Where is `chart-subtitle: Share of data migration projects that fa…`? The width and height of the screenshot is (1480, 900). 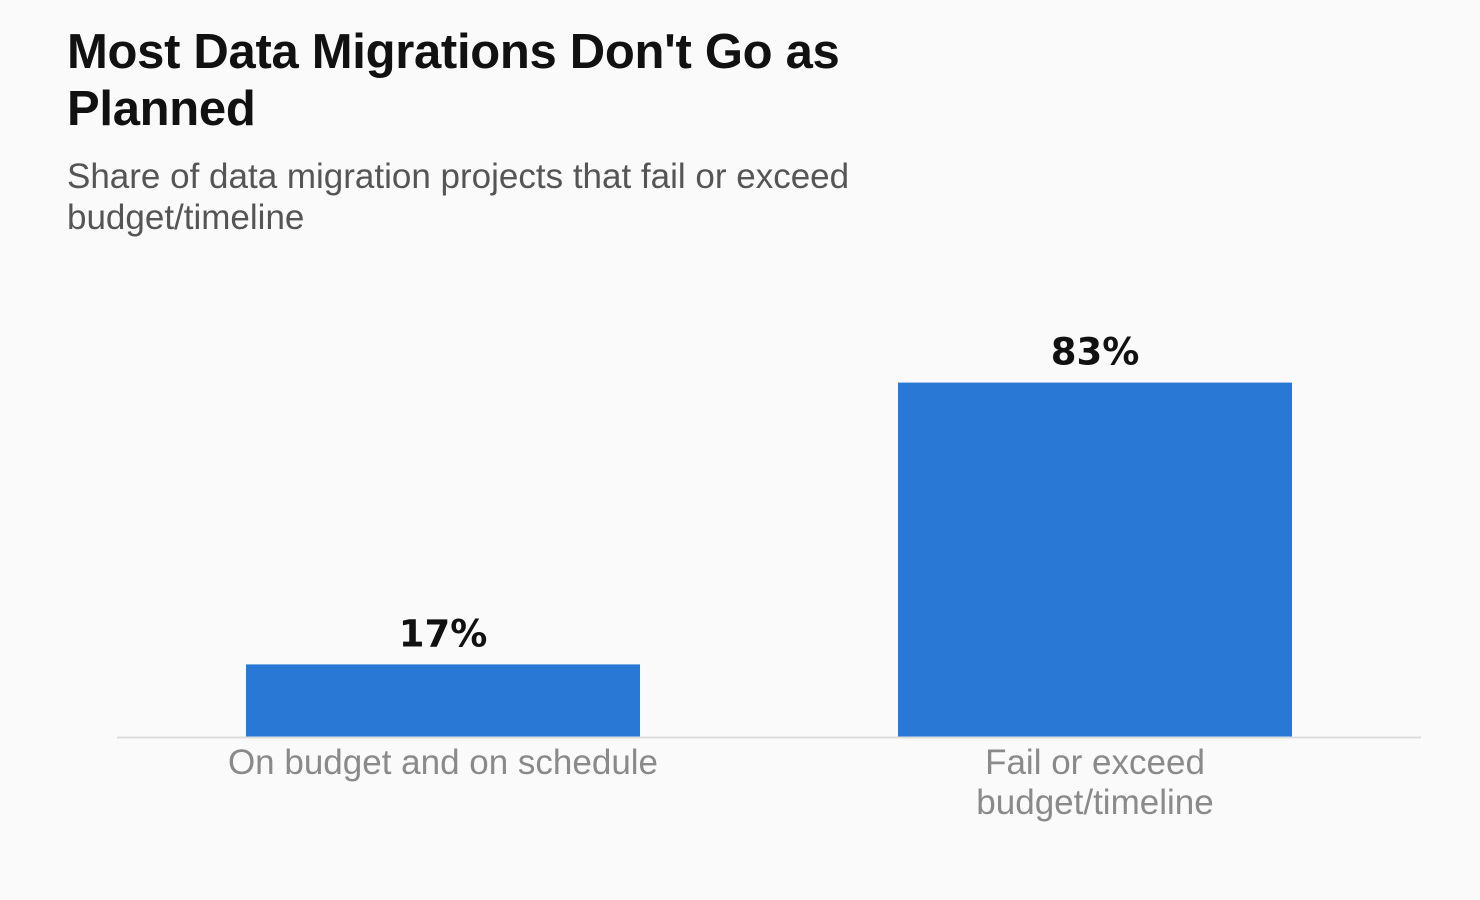
chart-subtitle: Share of data migration projects that fa… is located at coordinates (458, 197).